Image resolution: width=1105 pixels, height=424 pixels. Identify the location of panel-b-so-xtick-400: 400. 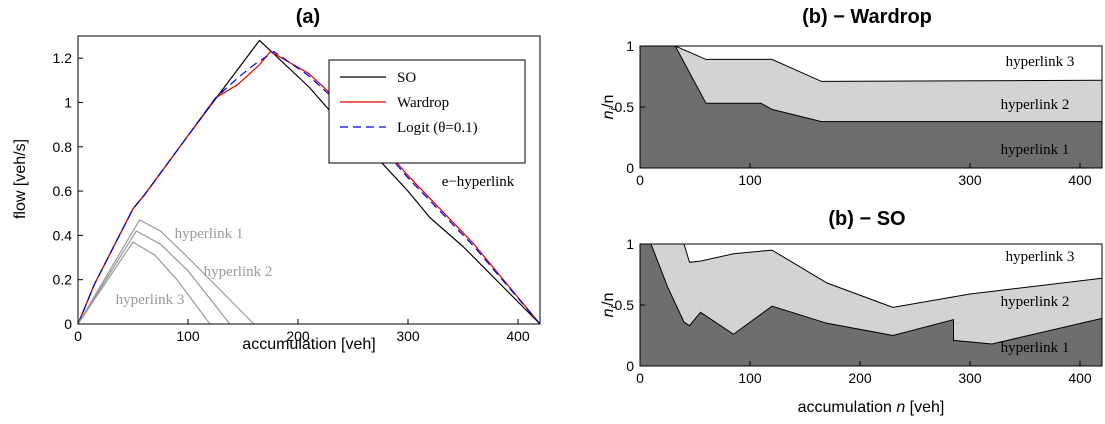
(1080, 378).